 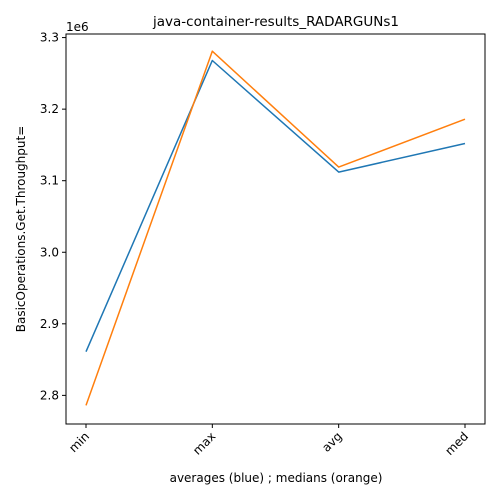 I want to click on x-axis-label: averages (blue) ; medians (orange), so click(x=276, y=478).